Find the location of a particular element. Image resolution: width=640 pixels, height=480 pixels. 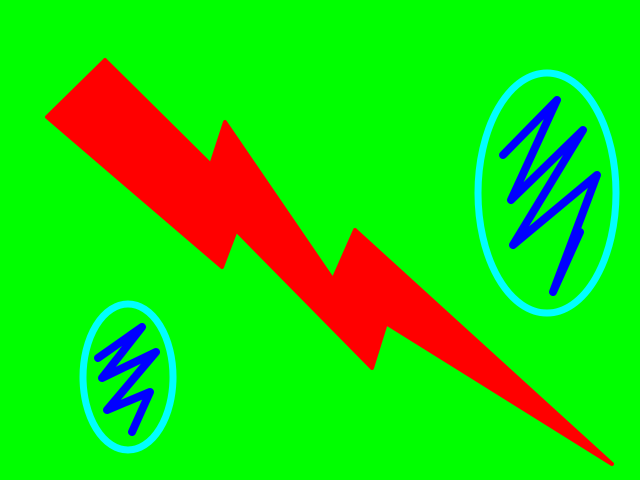

small-zigzag is located at coordinates (127, 379).